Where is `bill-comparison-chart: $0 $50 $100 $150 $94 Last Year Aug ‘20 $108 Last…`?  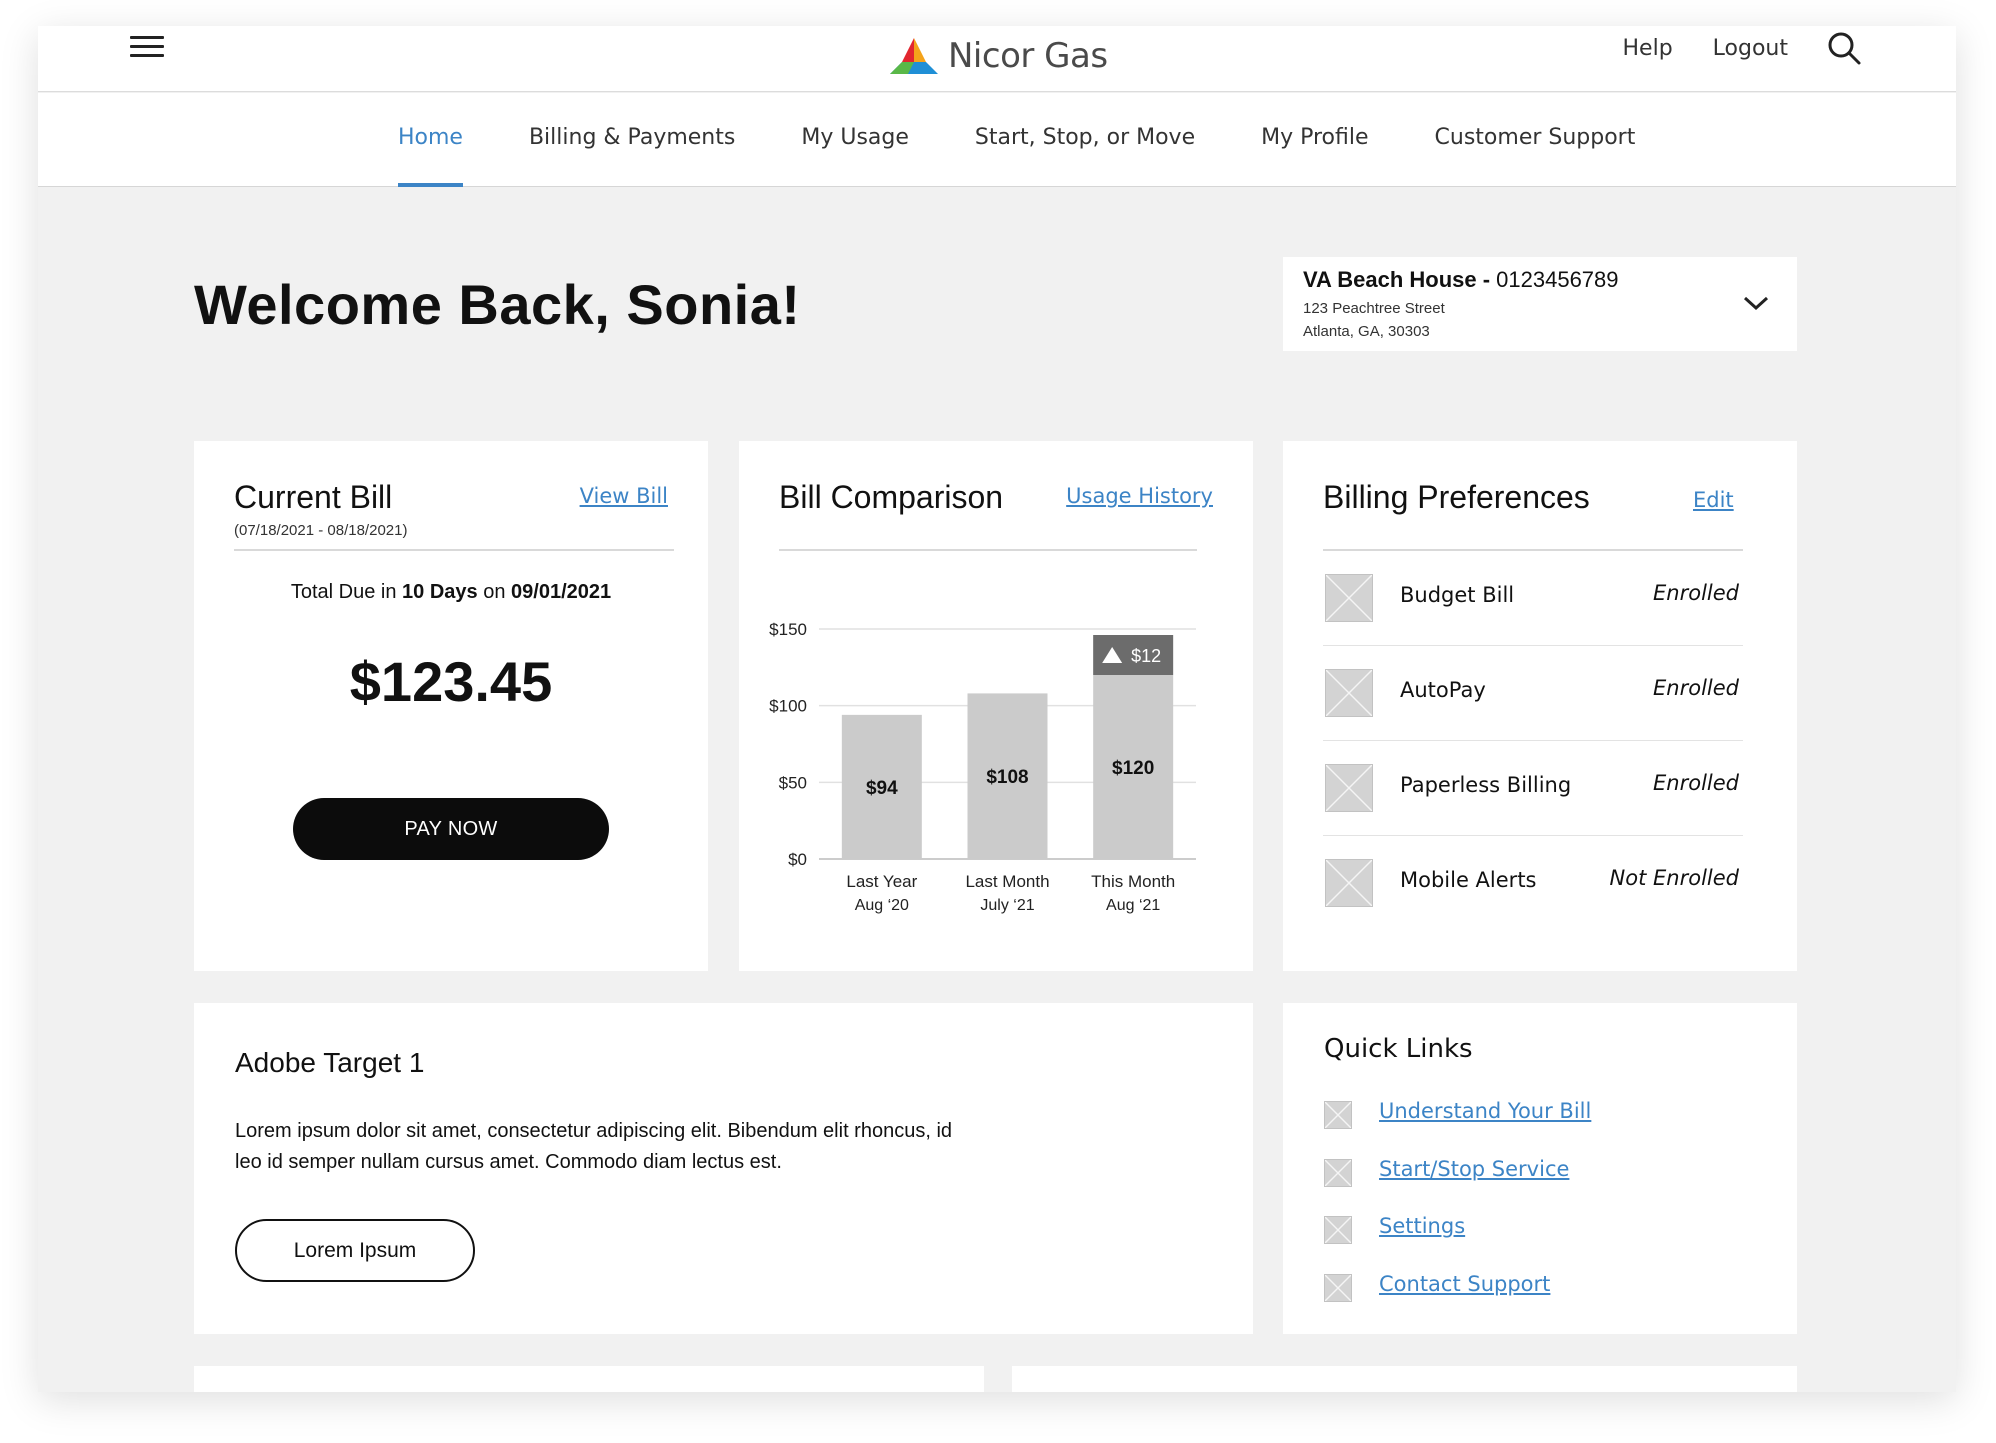 bill-comparison-chart: $0 $50 $100 $150 $94 Last Year Aug ‘20 $108 Last… is located at coordinates (982, 767).